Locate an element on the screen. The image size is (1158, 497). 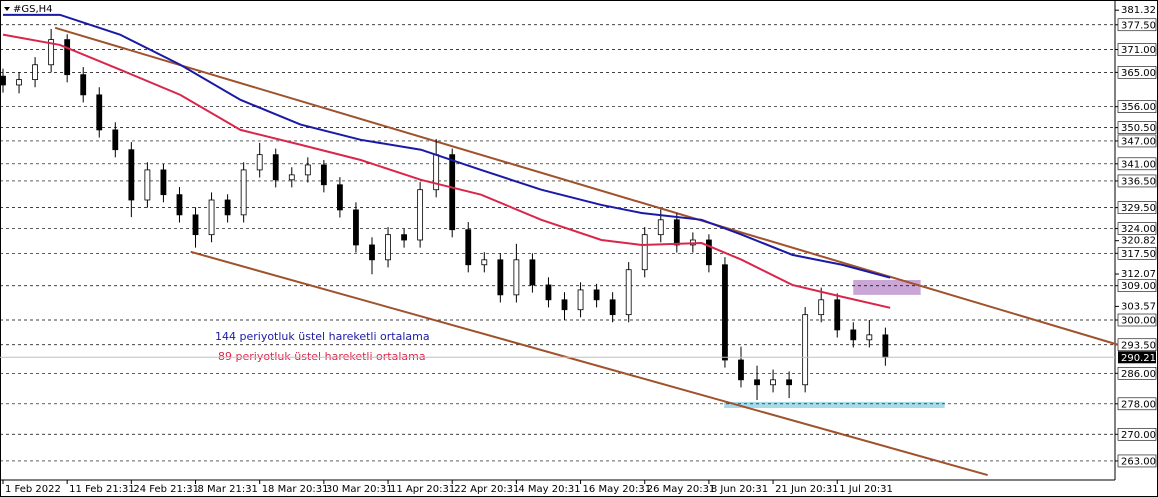
level-label: 377.50 is located at coordinates (1138, 25).